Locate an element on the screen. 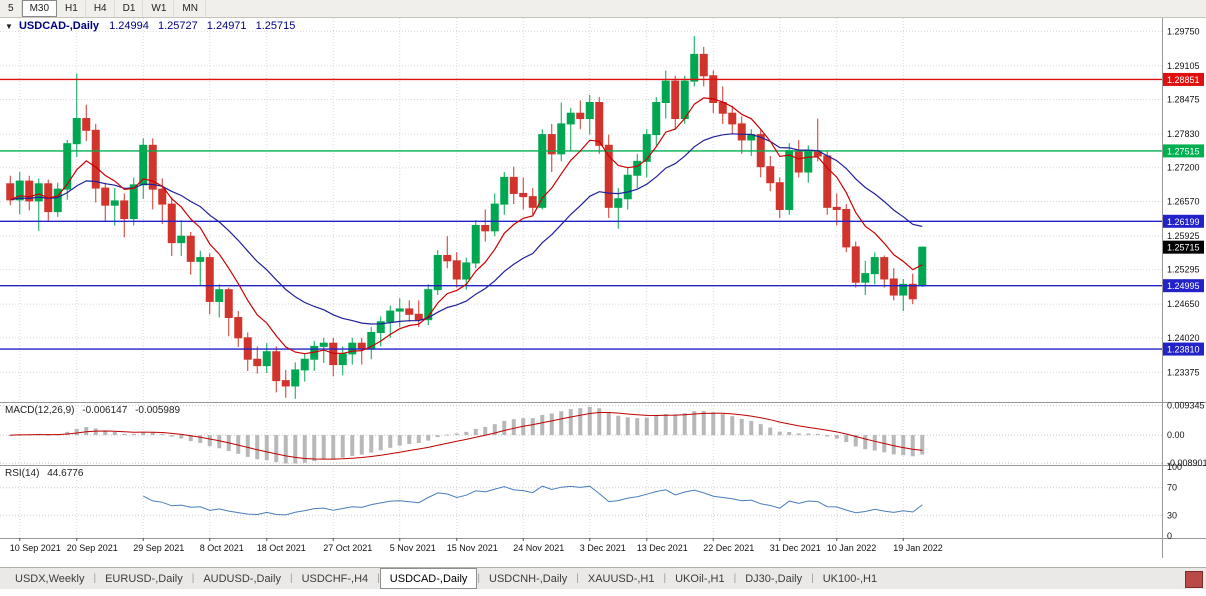 This screenshot has width=1206, height=596. timeframe-button-h4: H4 is located at coordinates (100, 8).